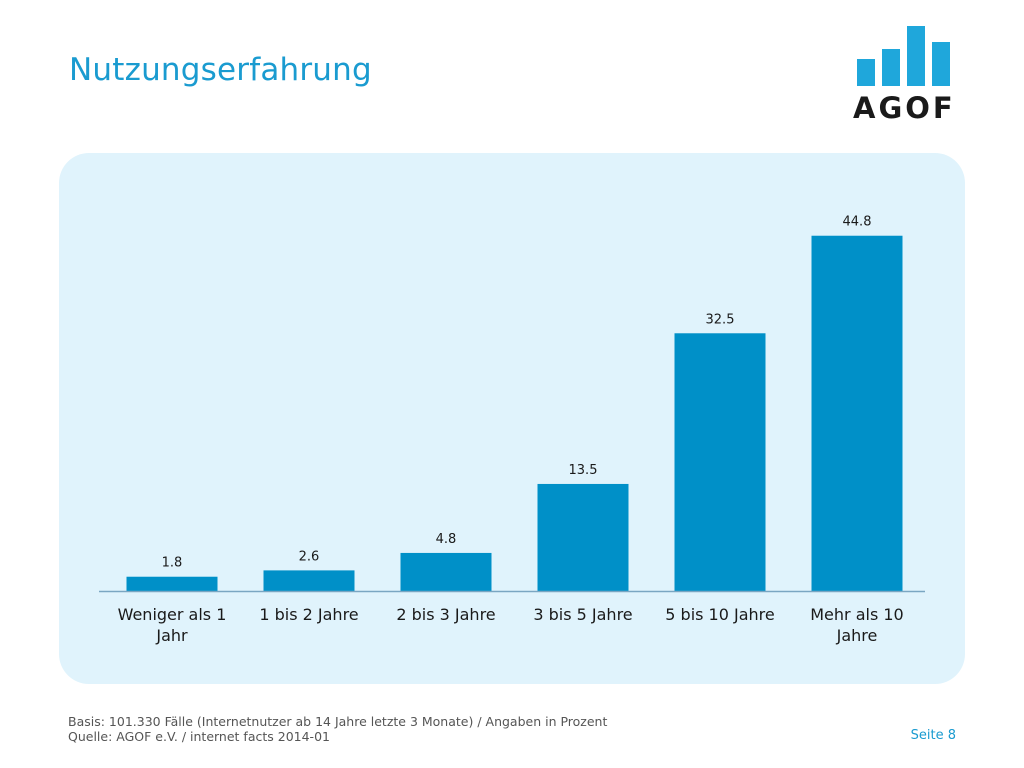 This screenshot has height=768, width=1024. I want to click on category-label-5: Mehr als 10 Jahre, so click(857, 625).